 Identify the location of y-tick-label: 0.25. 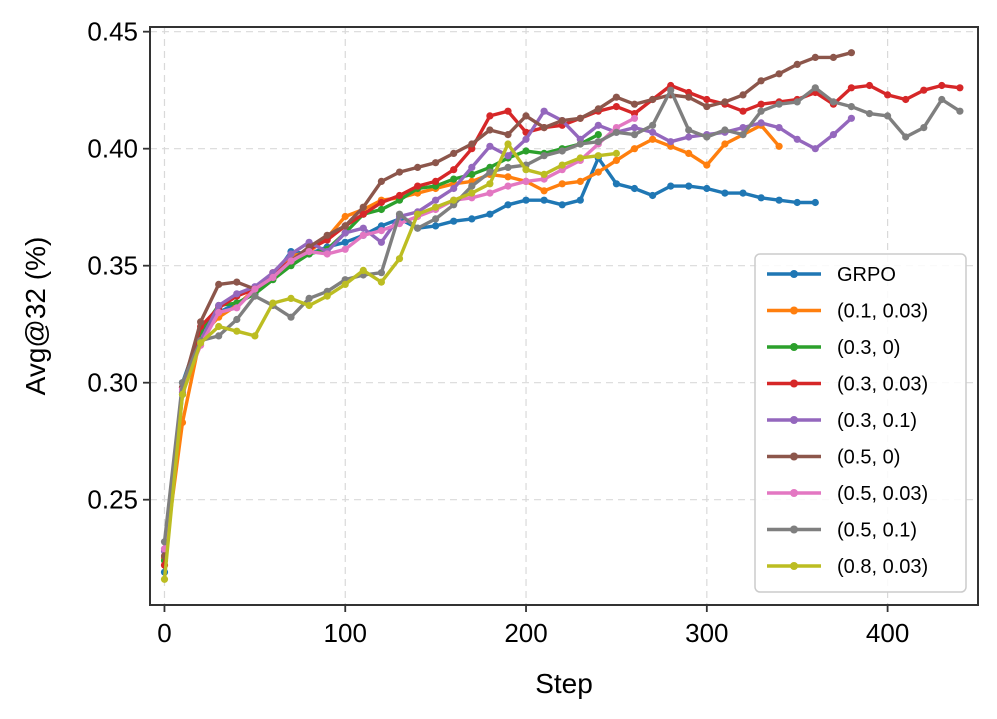
(112, 500).